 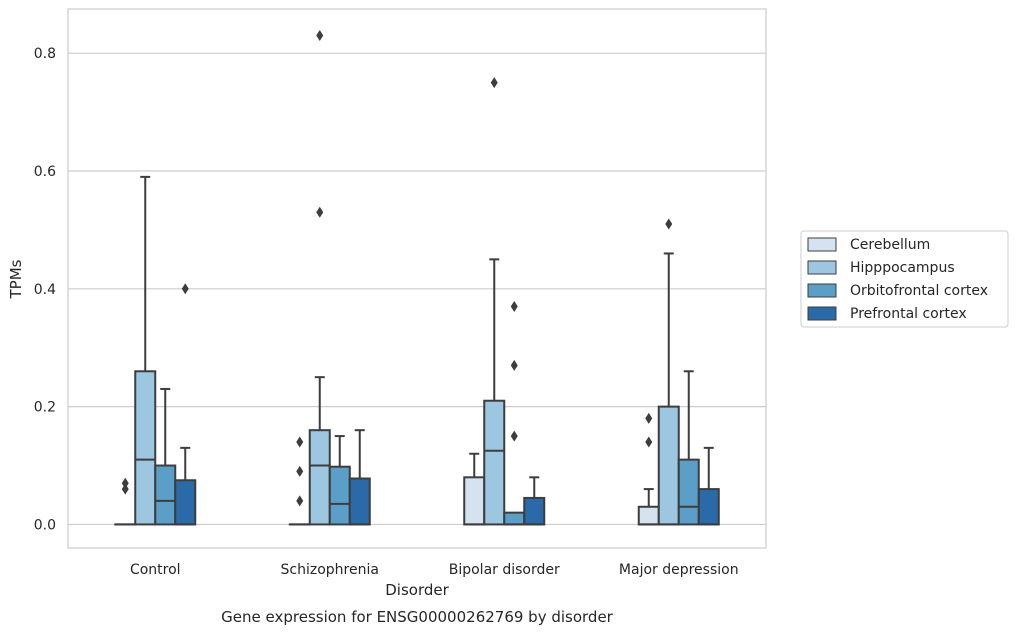 What do you see at coordinates (902, 268) in the screenshot?
I see `legend-label: Hipppocampus` at bounding box center [902, 268].